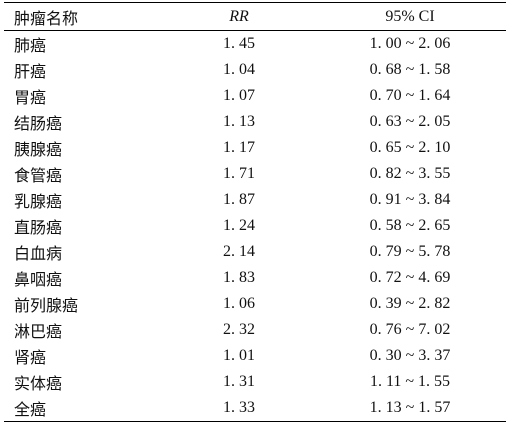  What do you see at coordinates (239, 173) in the screenshot?
I see `table-cell: 1. 71` at bounding box center [239, 173].